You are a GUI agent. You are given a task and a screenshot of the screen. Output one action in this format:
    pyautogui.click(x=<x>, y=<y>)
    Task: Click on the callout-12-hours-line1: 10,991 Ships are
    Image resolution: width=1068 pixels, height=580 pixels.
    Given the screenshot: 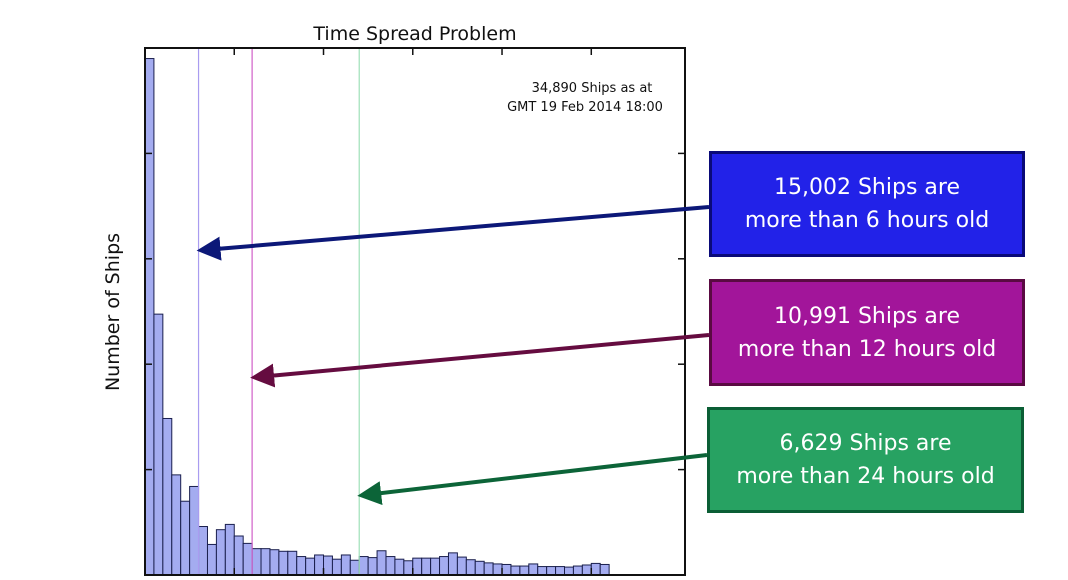 What is the action you would take?
    pyautogui.click(x=867, y=316)
    